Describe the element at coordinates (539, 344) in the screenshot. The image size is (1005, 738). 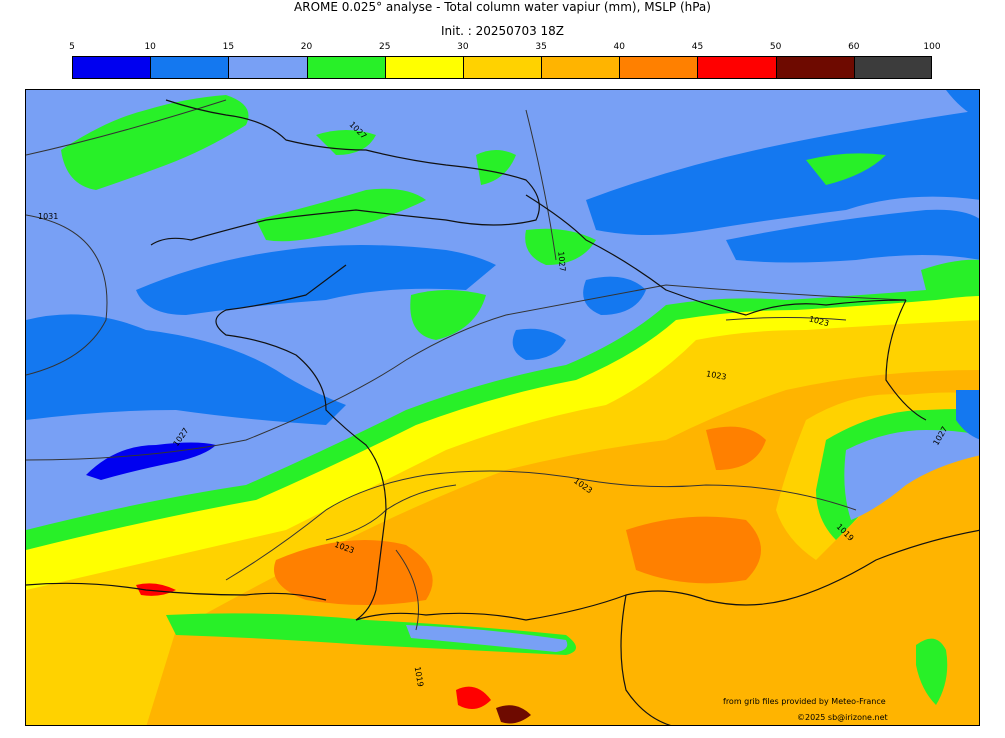
I see `tcwv-patch-10-15-b` at that location.